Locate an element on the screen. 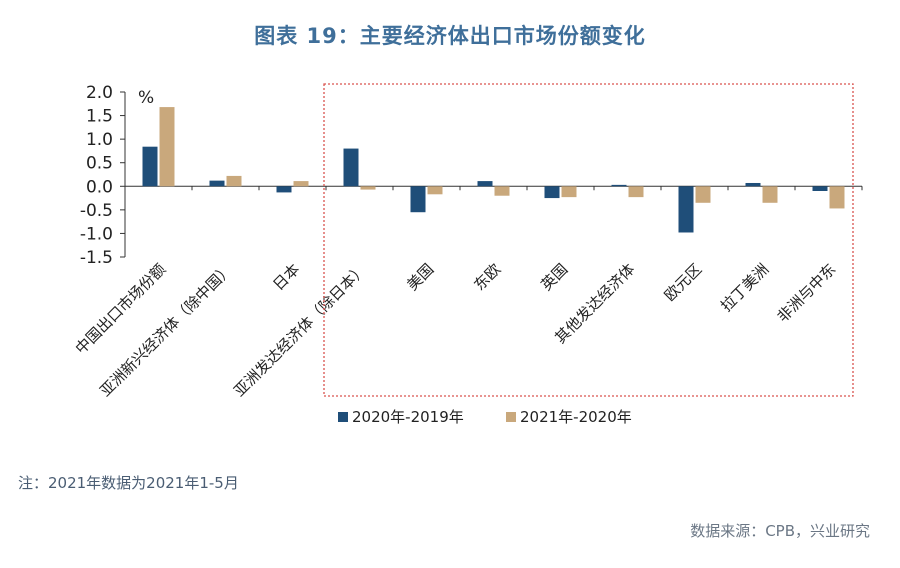 Image resolution: width=900 pixels, height=568 pixels. y-tick-label: -0.5 is located at coordinates (96, 211).